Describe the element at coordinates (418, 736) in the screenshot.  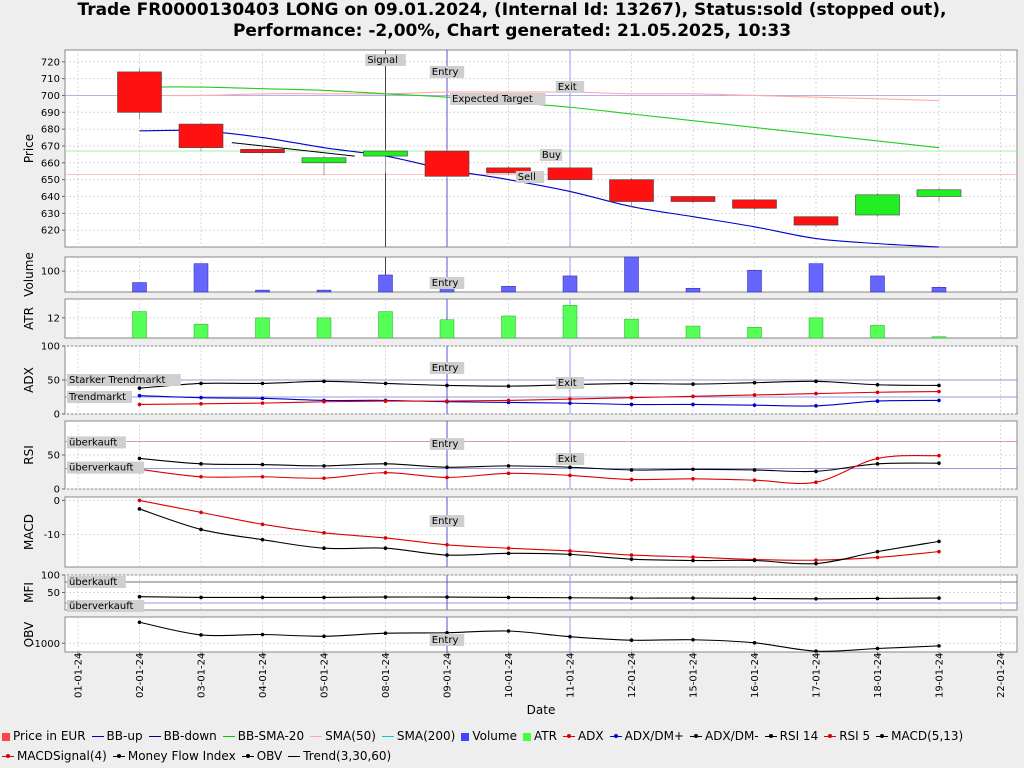
I see `legend-item: SMA(200)` at that location.